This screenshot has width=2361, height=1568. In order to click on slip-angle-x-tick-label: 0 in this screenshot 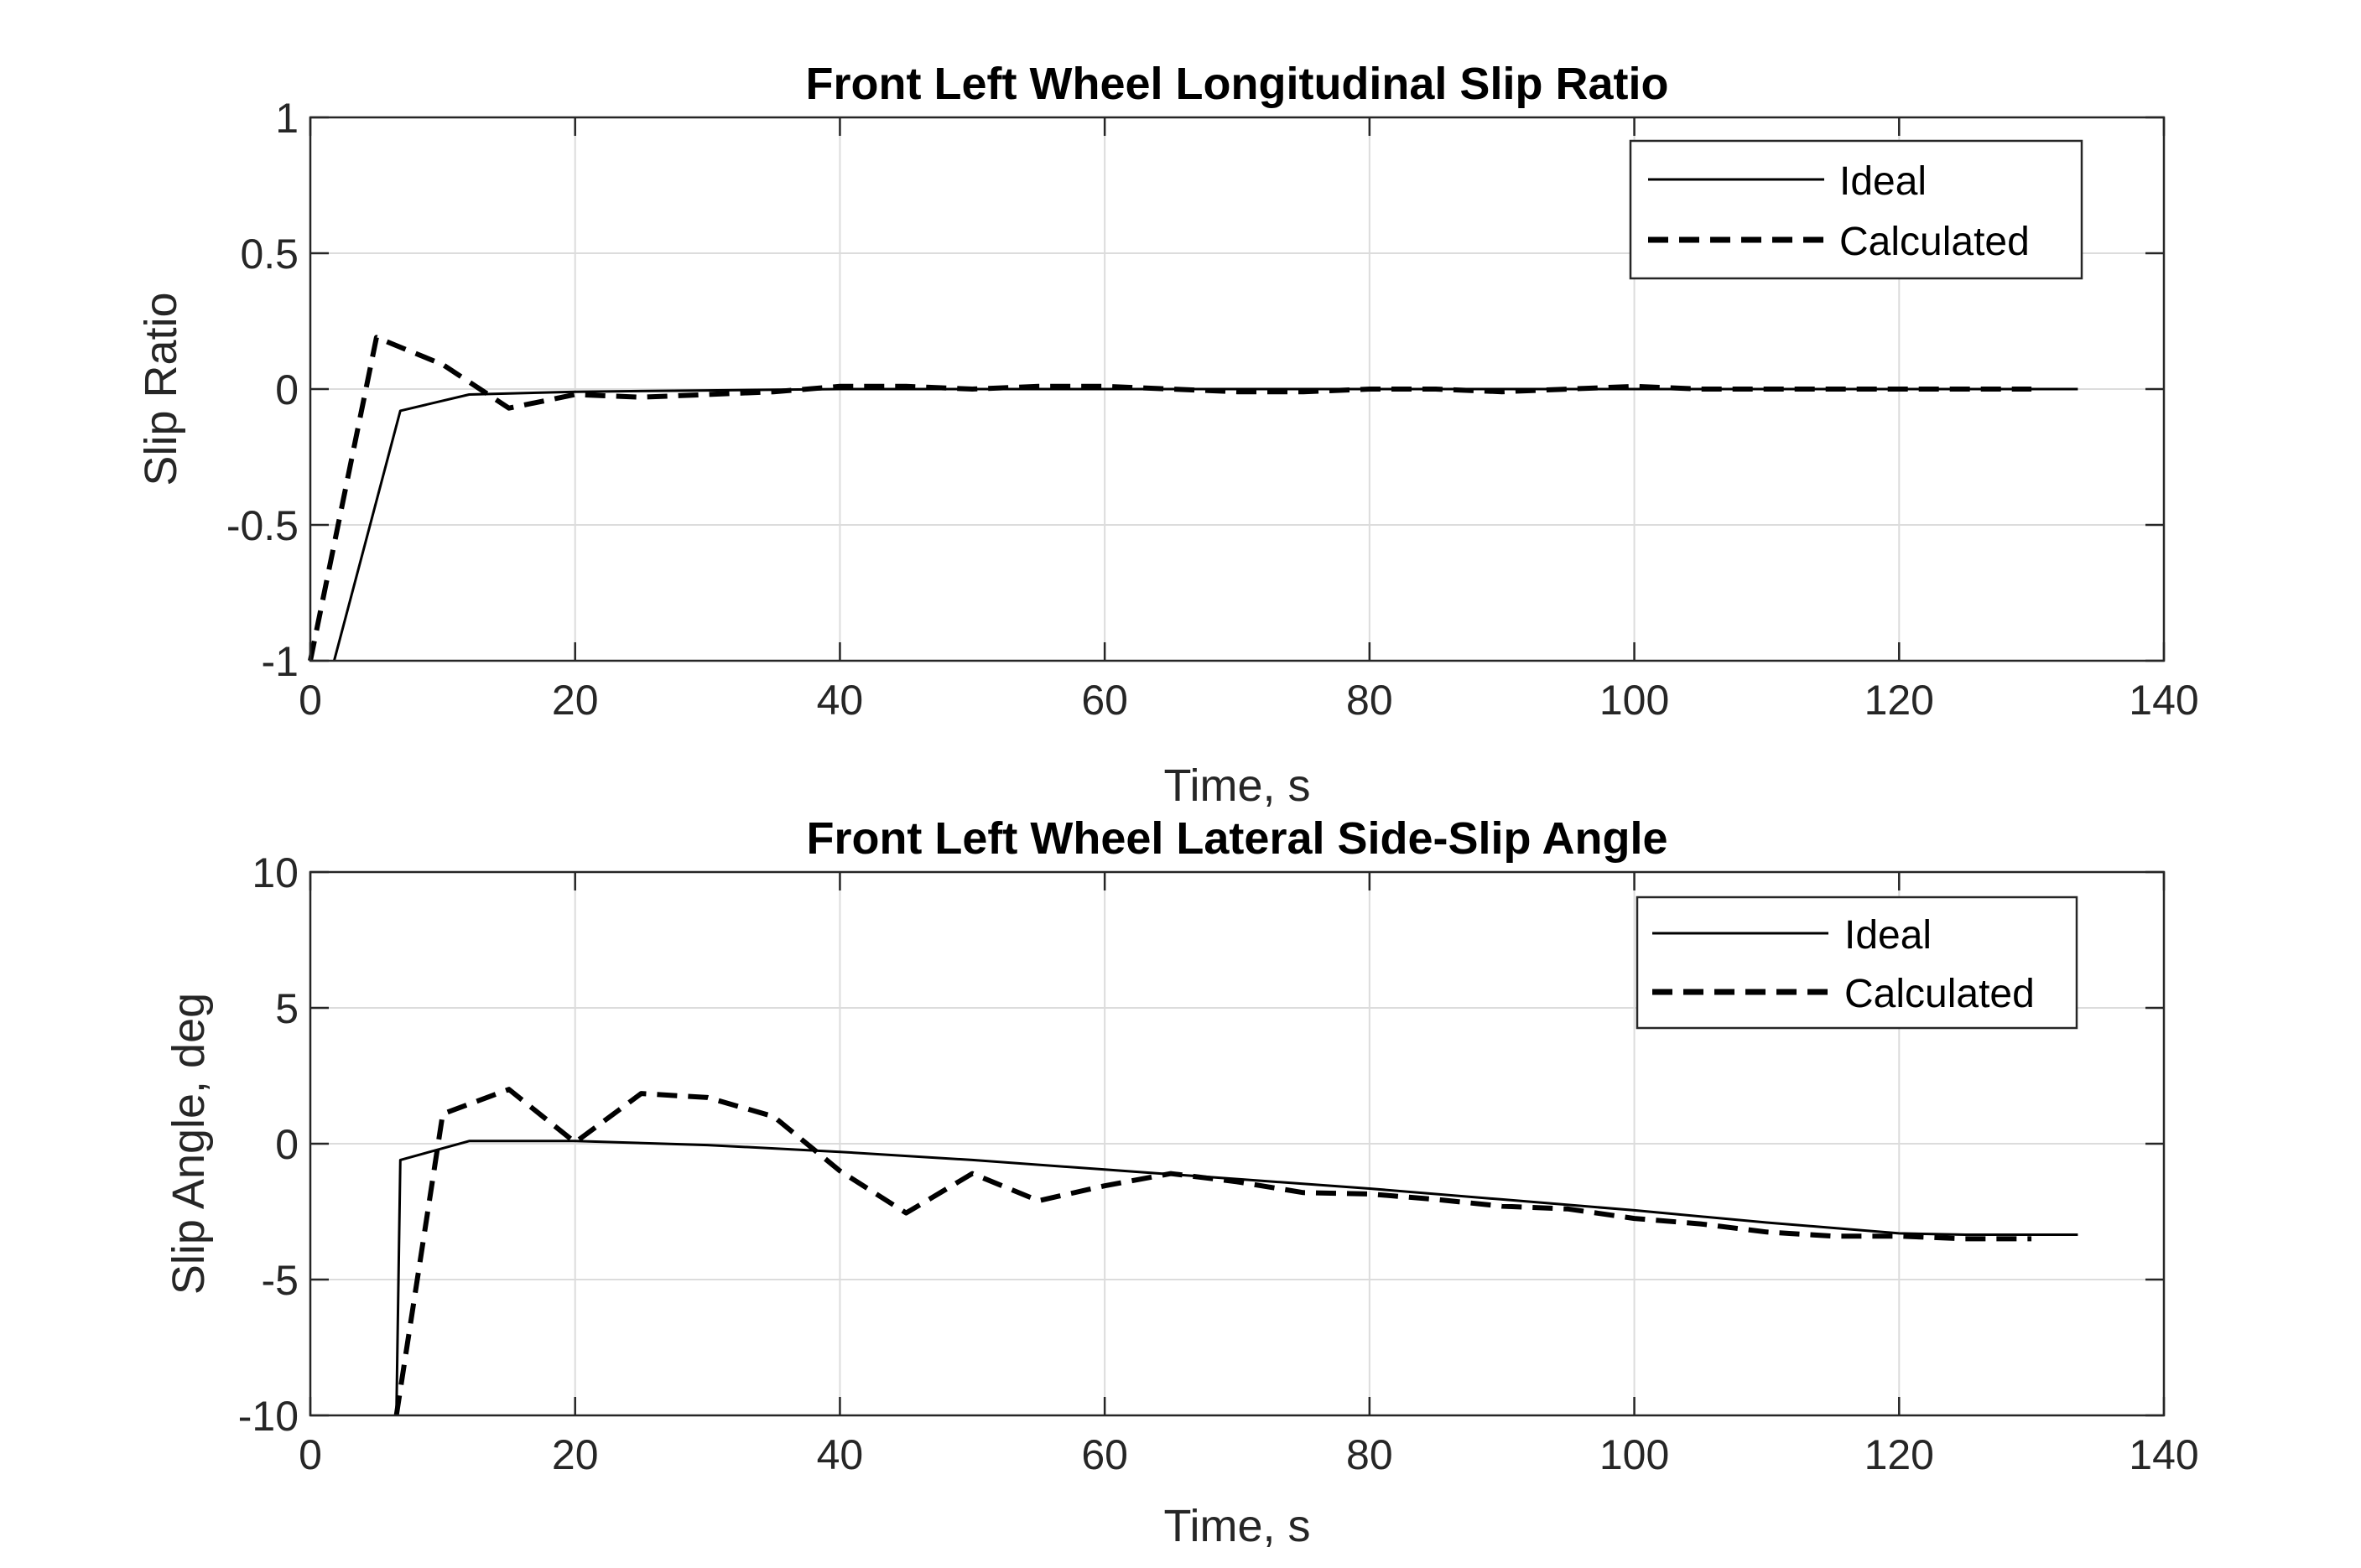, I will do `click(311, 1454)`.